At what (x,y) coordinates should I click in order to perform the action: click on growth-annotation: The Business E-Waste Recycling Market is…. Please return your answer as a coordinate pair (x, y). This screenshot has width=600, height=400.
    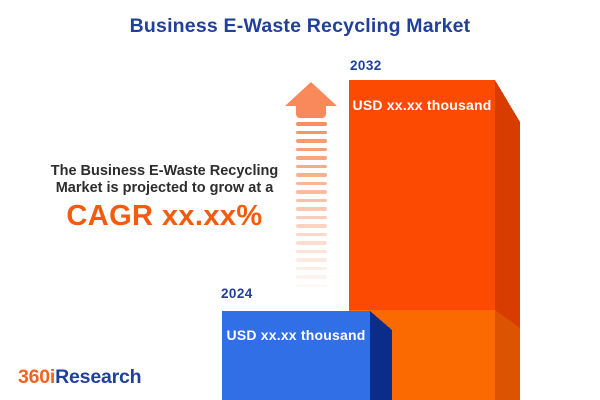
    Looking at the image, I should click on (164, 198).